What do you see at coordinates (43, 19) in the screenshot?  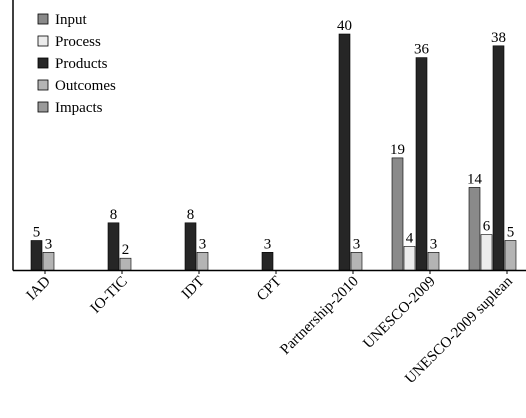 I see `legend-swatch-input` at bounding box center [43, 19].